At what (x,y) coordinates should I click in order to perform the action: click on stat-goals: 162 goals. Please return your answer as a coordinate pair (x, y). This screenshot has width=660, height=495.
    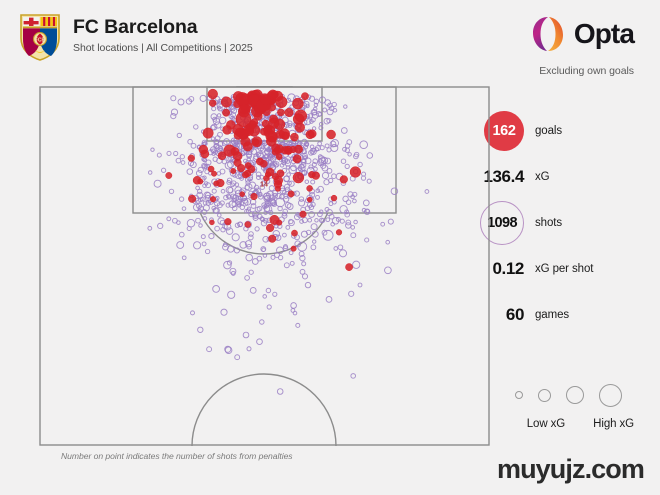
    Looking at the image, I should click on (541, 131).